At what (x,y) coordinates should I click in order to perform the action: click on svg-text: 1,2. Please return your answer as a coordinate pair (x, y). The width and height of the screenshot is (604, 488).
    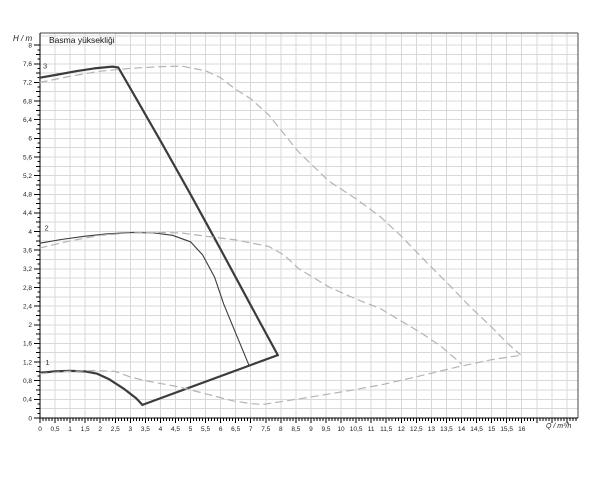
    Looking at the image, I should click on (27, 362).